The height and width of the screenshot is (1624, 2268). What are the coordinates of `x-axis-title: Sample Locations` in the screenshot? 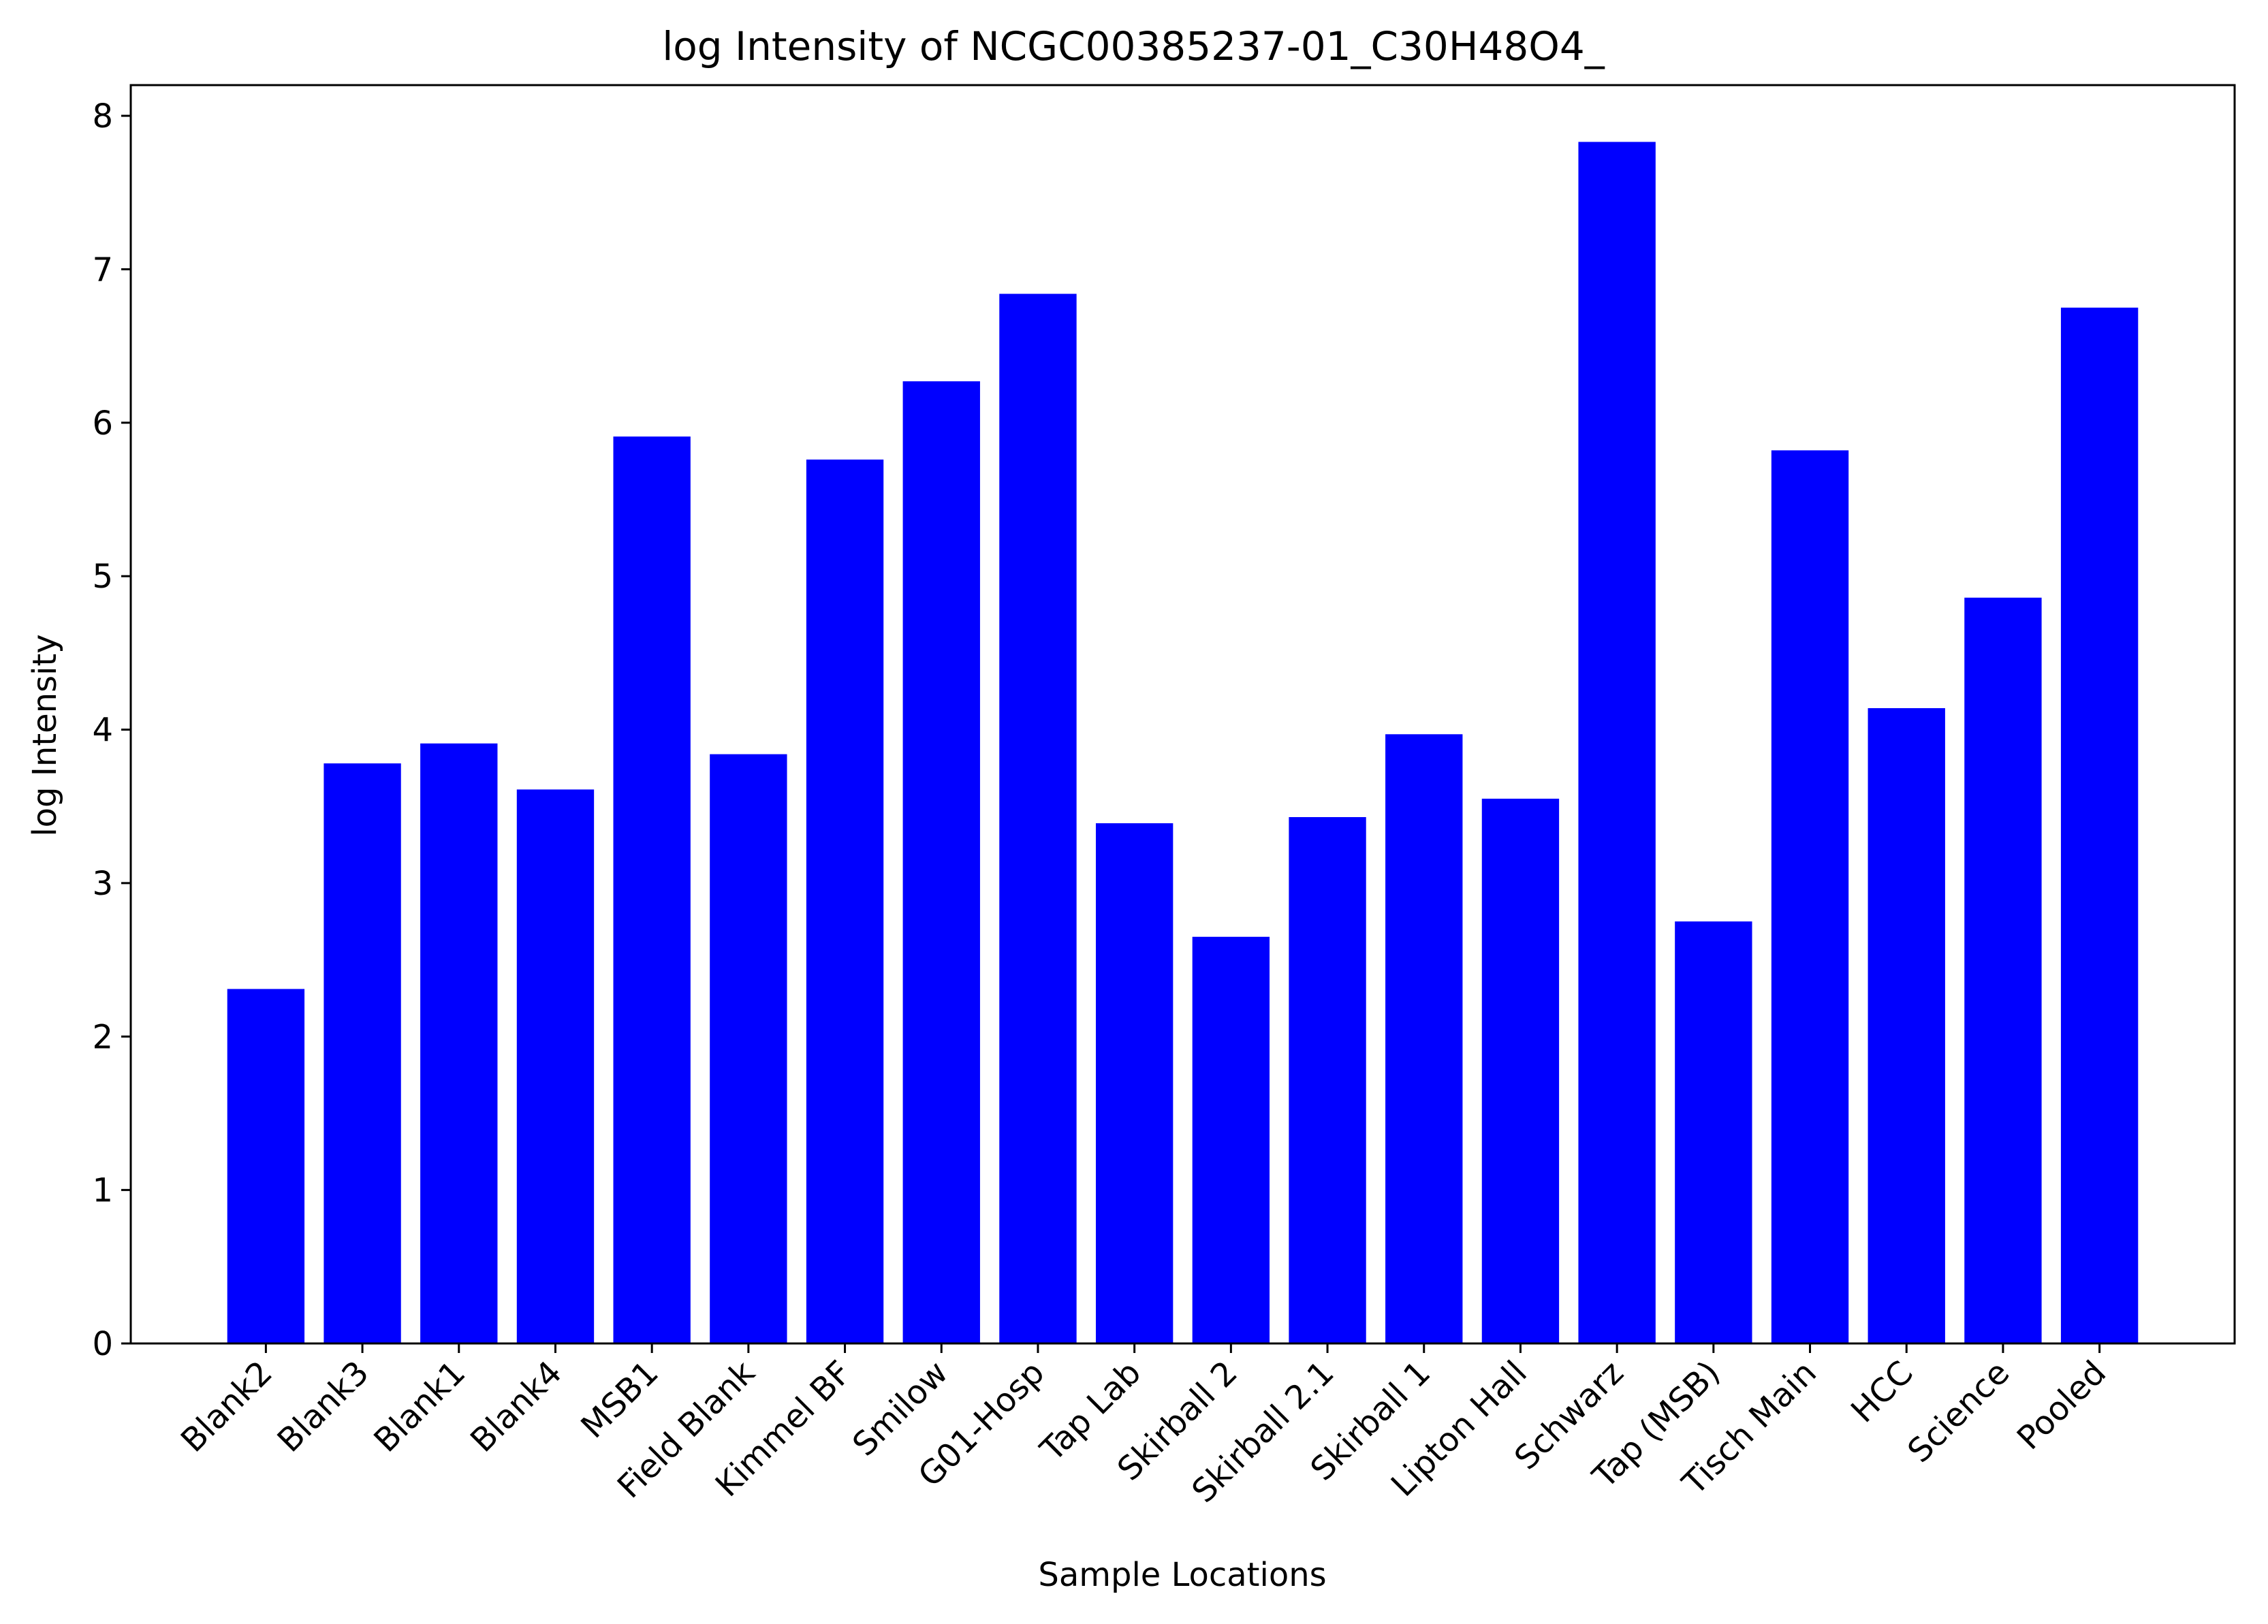 It's located at (1182, 1575).